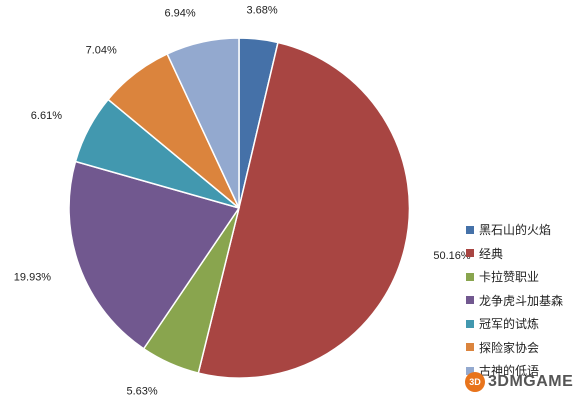  I want to click on legend-item: 冠军的试炼, so click(514, 324).